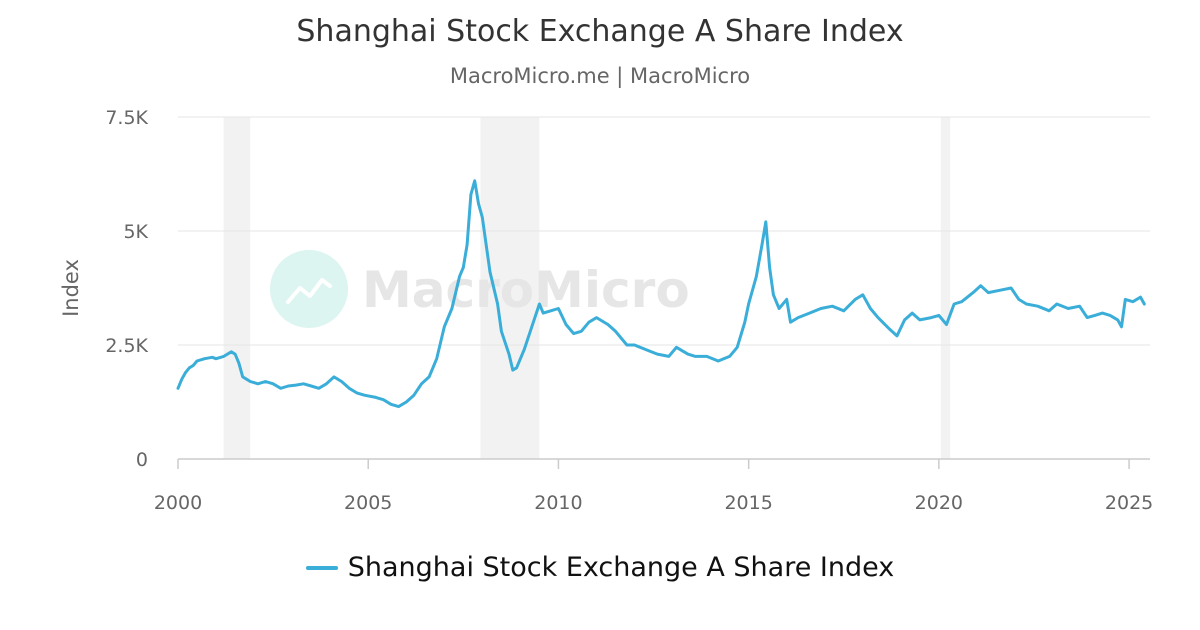 Image resolution: width=1200 pixels, height=630 pixels. I want to click on x-tick-label: 2000, so click(178, 503).